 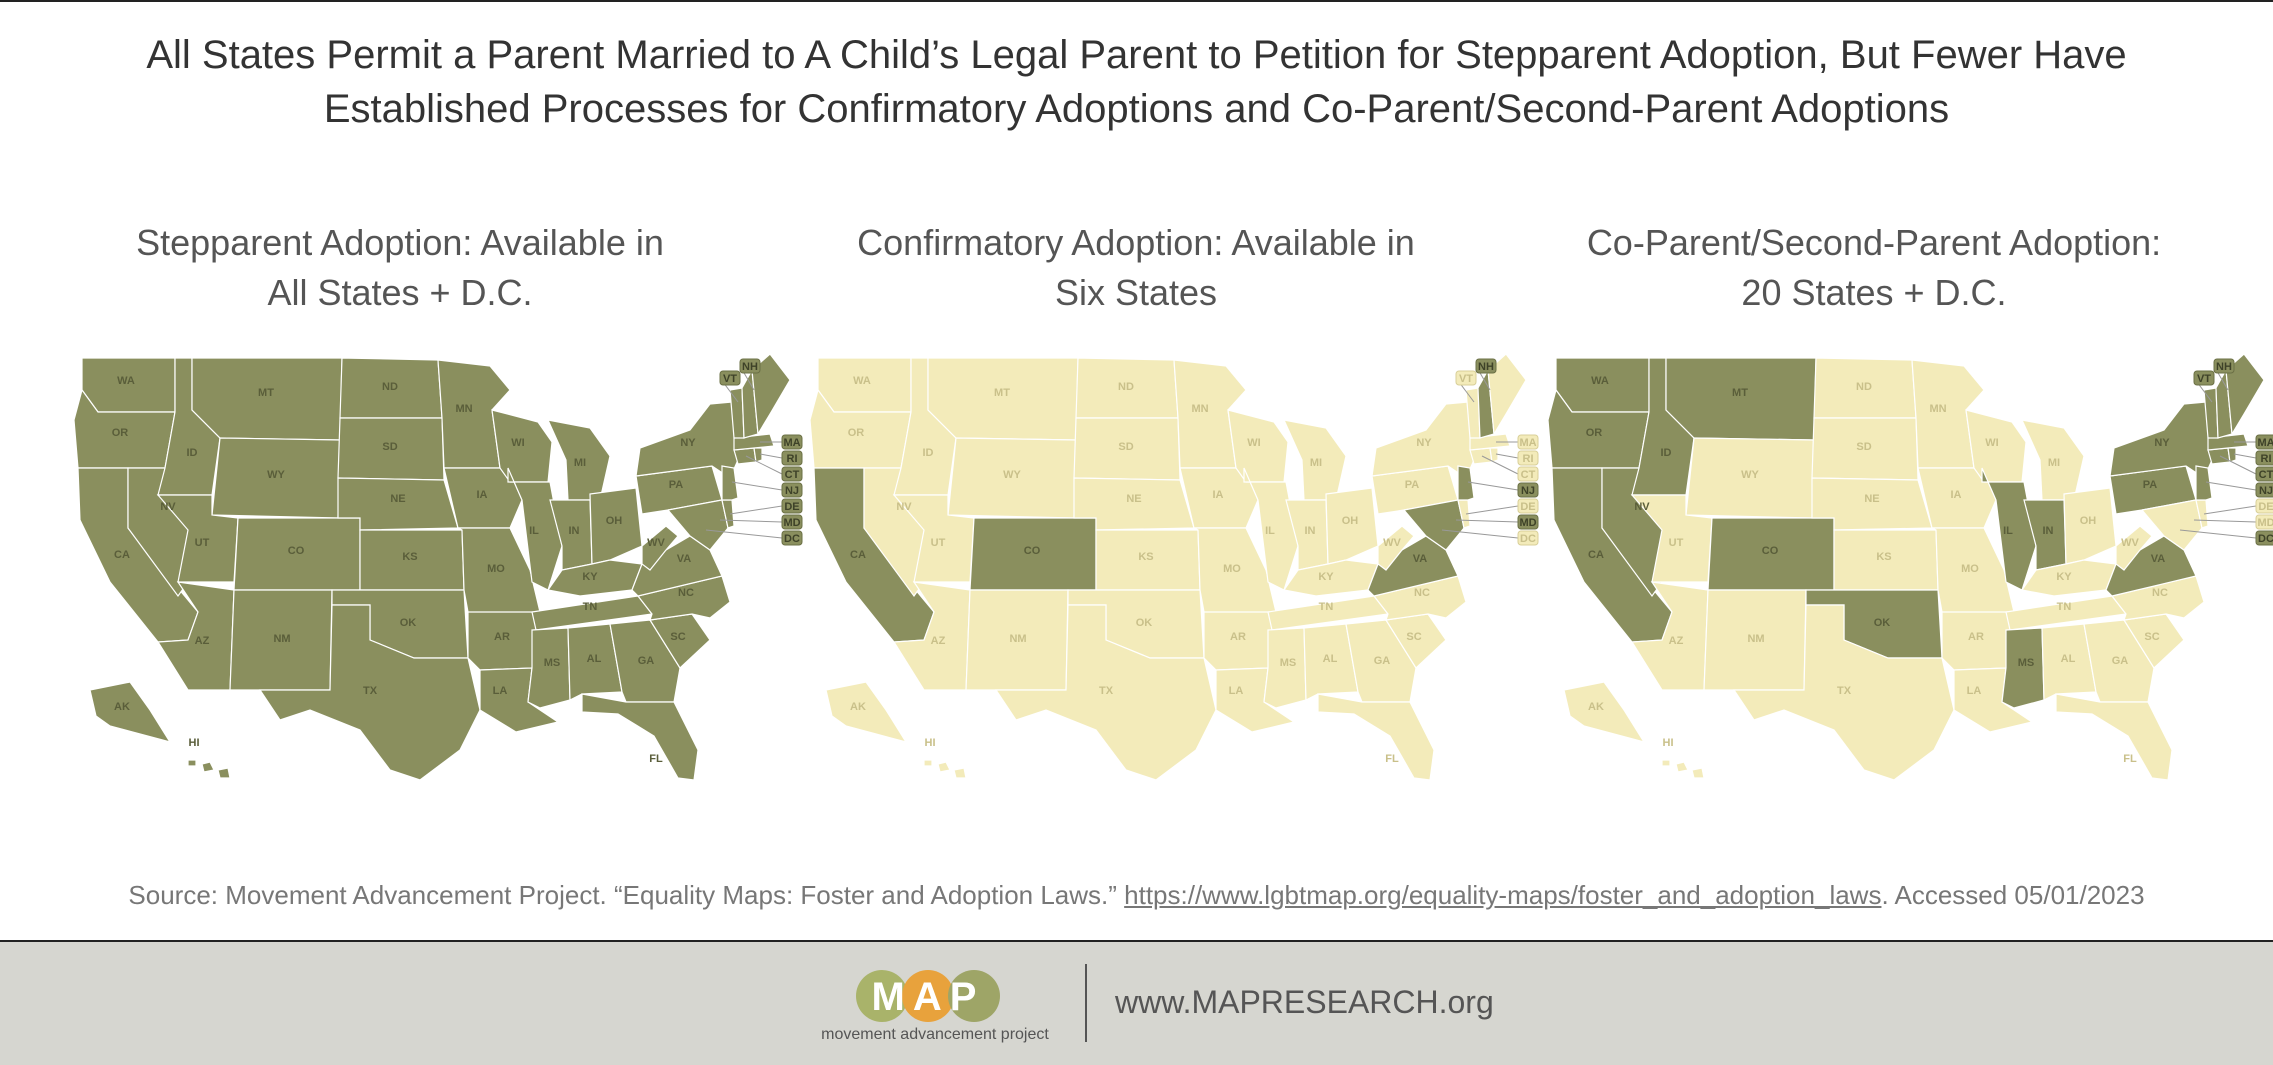 I want to click on state-label-ny: NY, so click(x=2162, y=443).